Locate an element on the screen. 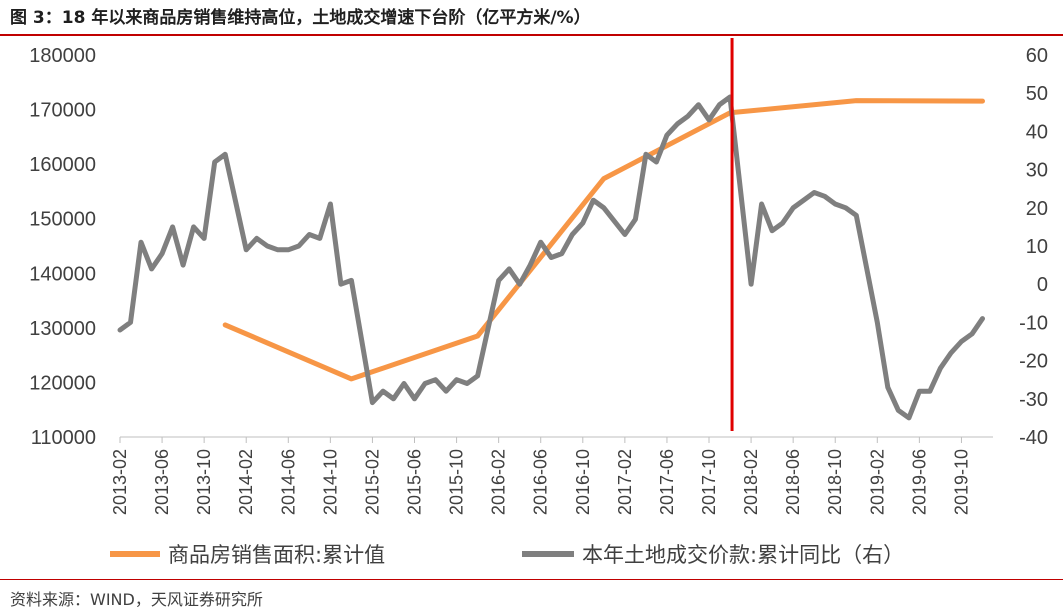 The image size is (1063, 616). right-y-tick-label: 0 is located at coordinates (1042, 285).